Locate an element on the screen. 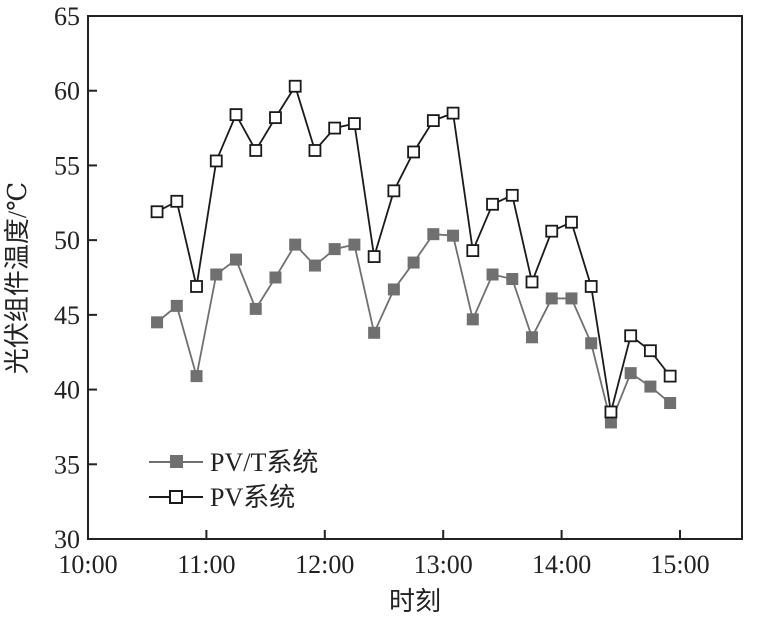 This screenshot has width=757, height=619. y-tick-label: 60 is located at coordinates (67, 91).